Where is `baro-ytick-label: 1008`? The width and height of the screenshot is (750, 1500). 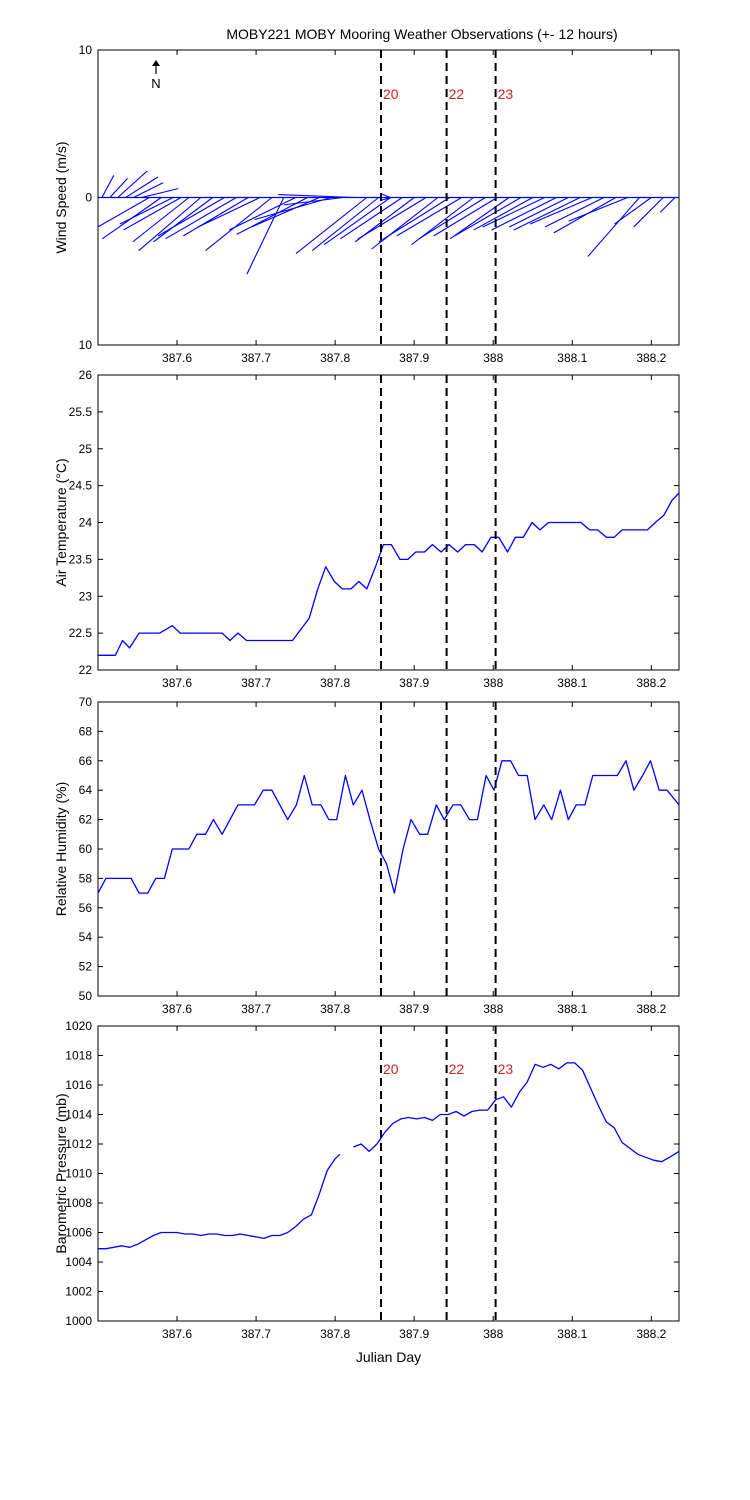 baro-ytick-label: 1008 is located at coordinates (78, 1203).